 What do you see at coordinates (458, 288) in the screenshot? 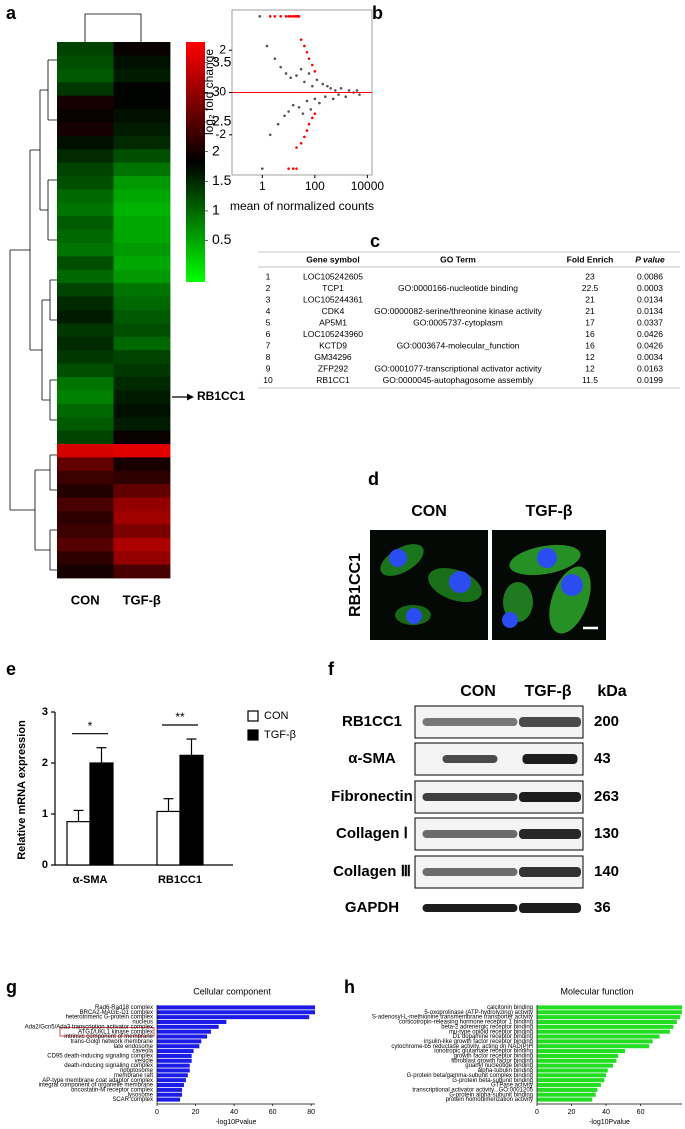
I see `table-cell: GO:0000166-nucleotide binding` at bounding box center [458, 288].